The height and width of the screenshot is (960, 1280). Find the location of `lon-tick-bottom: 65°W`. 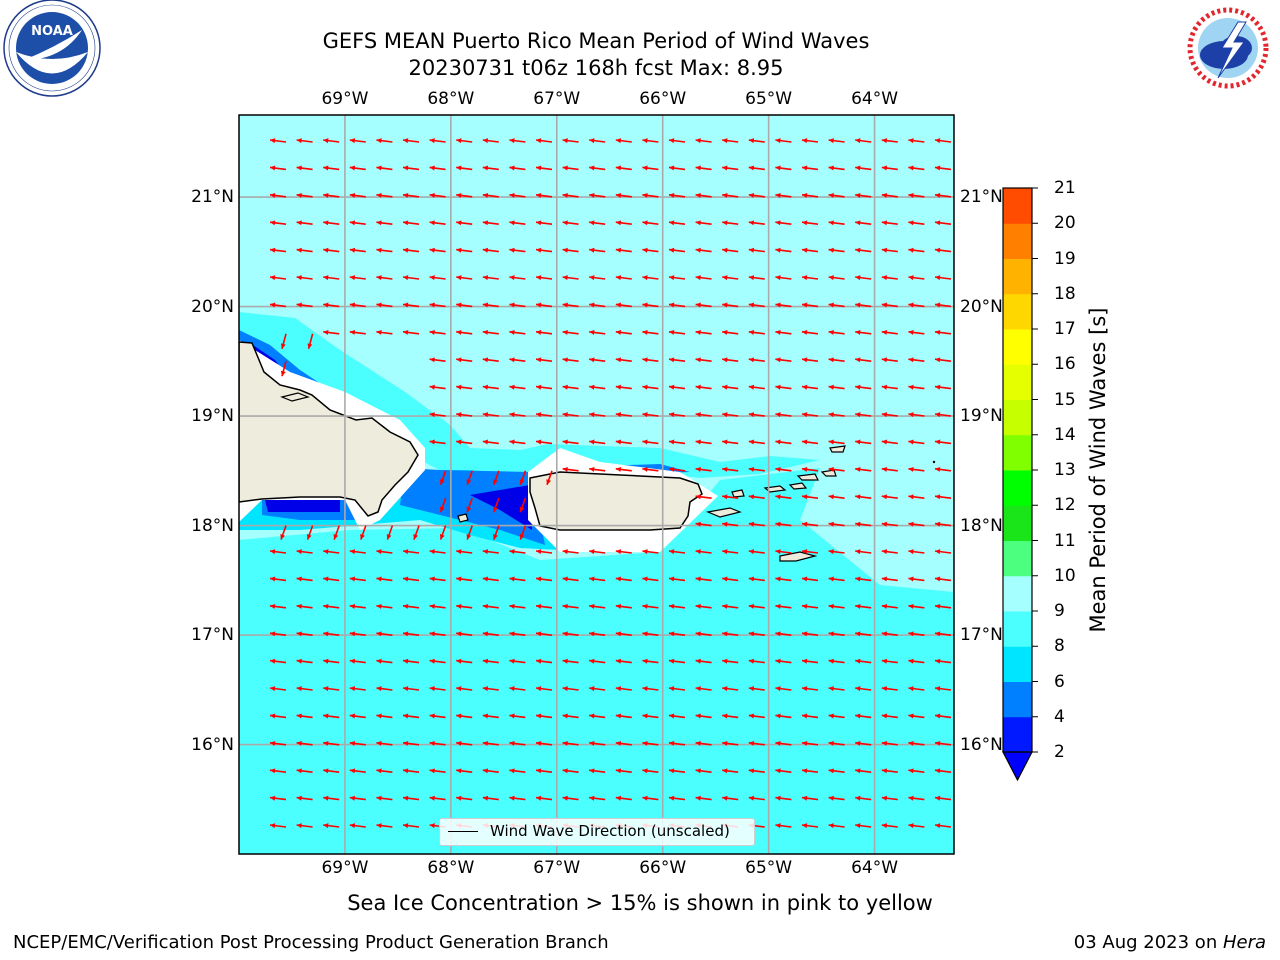

lon-tick-bottom: 65°W is located at coordinates (769, 868).